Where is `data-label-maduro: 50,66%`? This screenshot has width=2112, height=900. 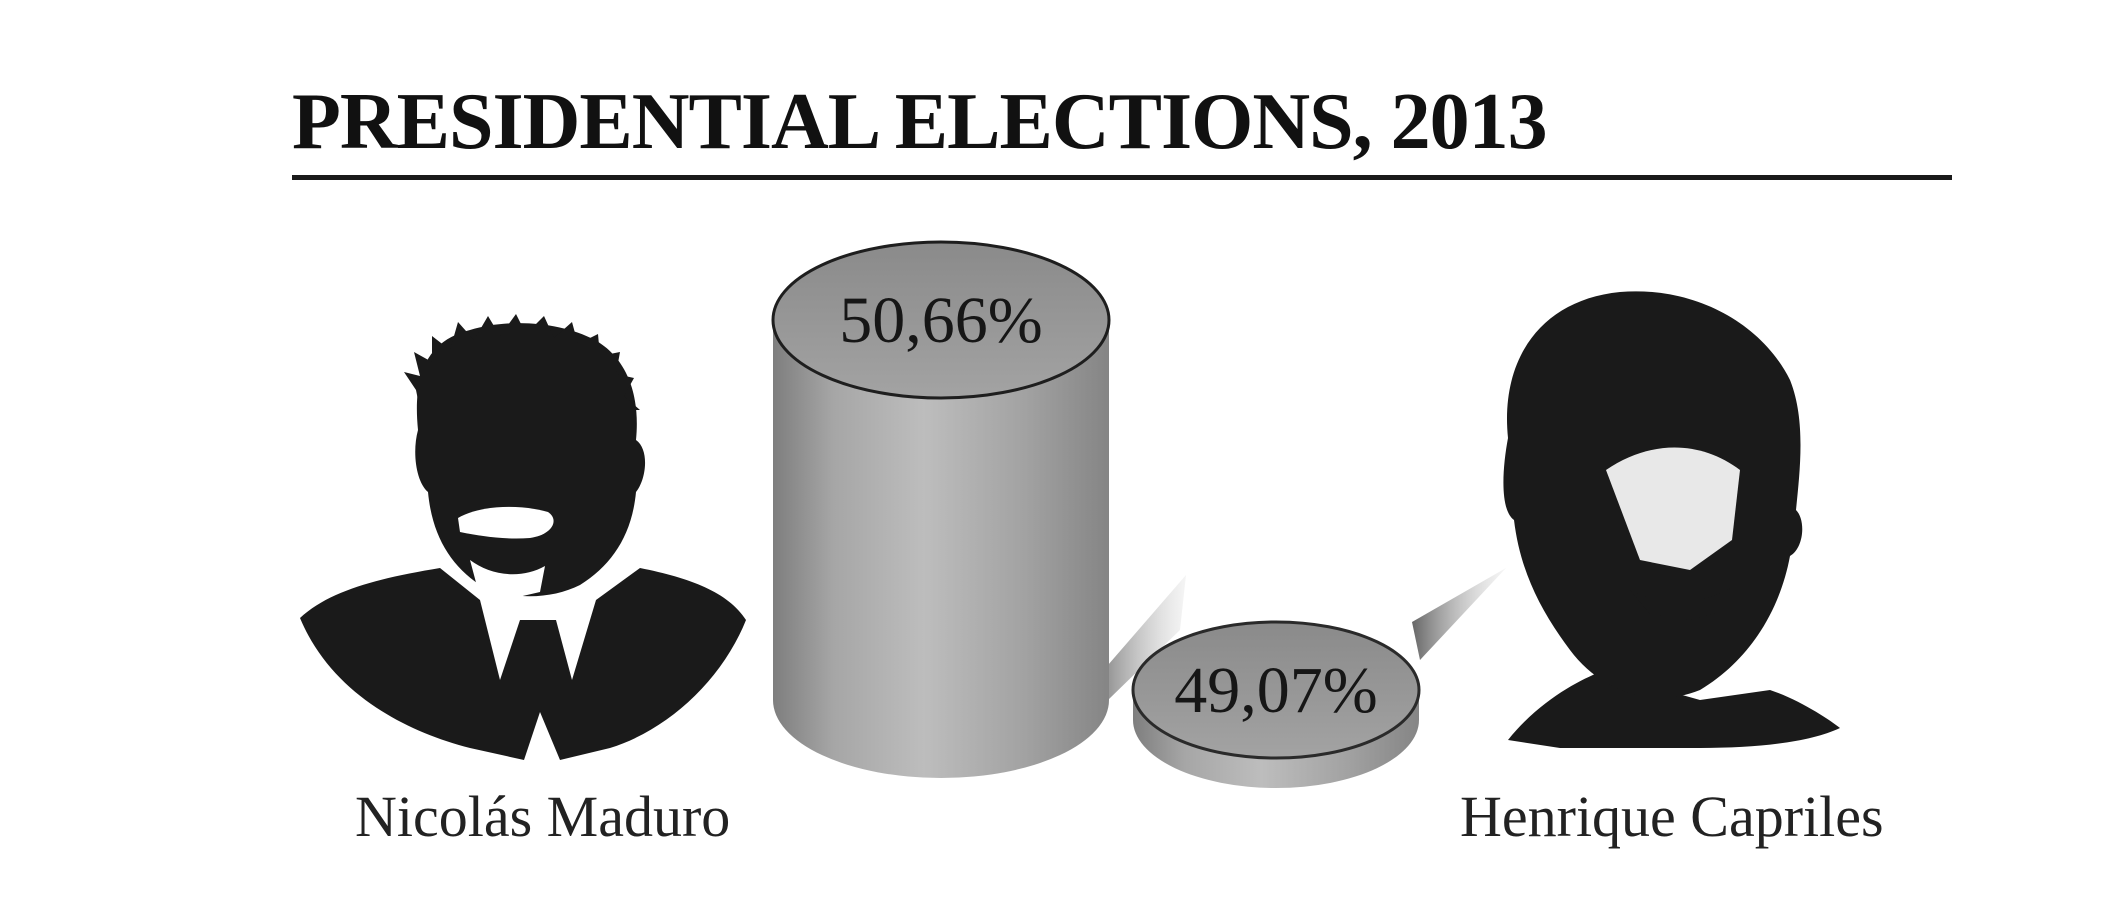
data-label-maduro: 50,66% is located at coordinates (940, 320).